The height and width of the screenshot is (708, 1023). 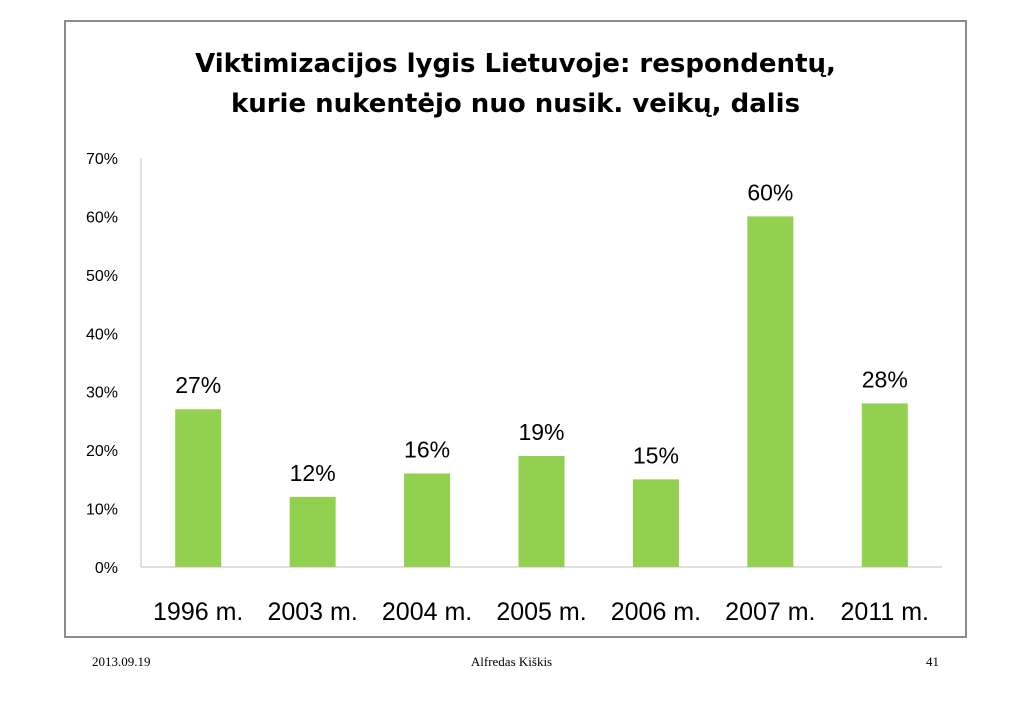 What do you see at coordinates (106, 568) in the screenshot?
I see `y-tick-label: 0%` at bounding box center [106, 568].